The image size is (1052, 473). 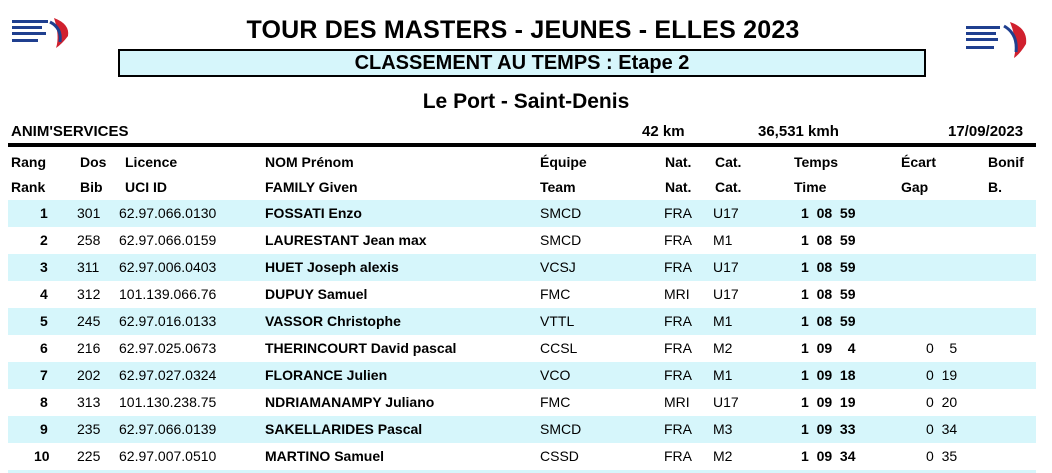 I want to click on bib-cell: 225, so click(x=89, y=456).